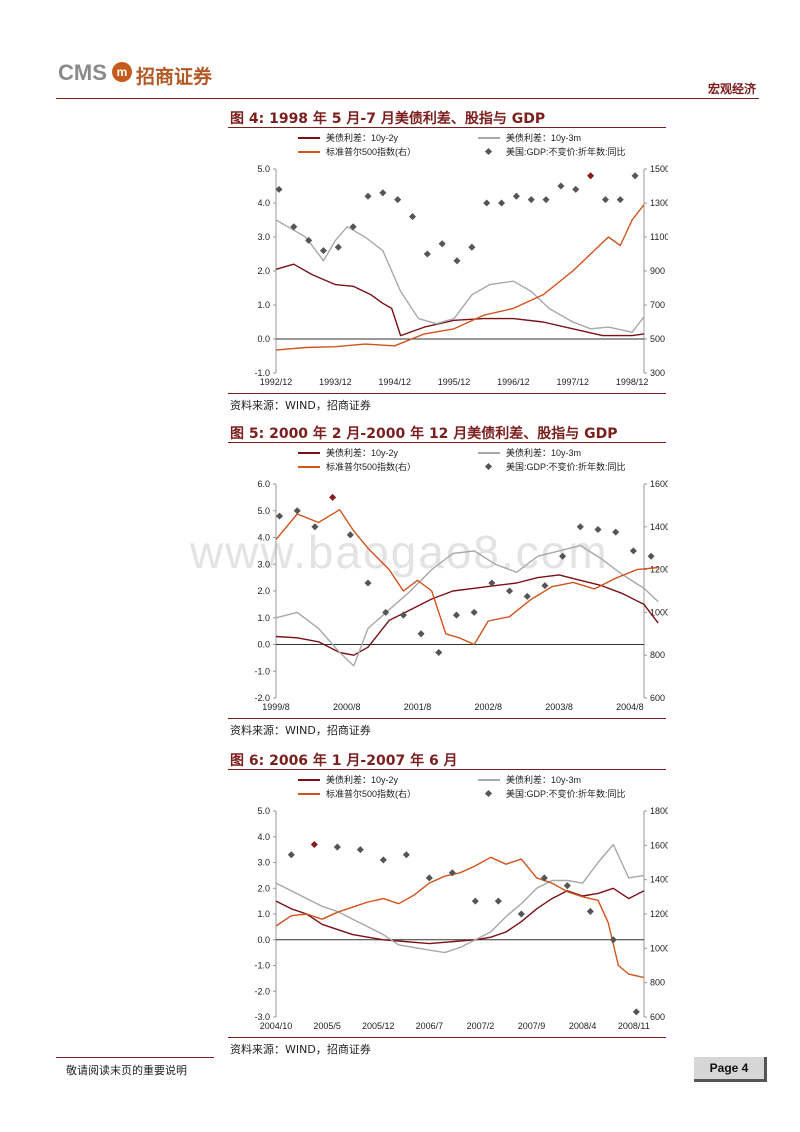  What do you see at coordinates (659, 169) in the screenshot?
I see `y2-tick-label: 1500` at bounding box center [659, 169].